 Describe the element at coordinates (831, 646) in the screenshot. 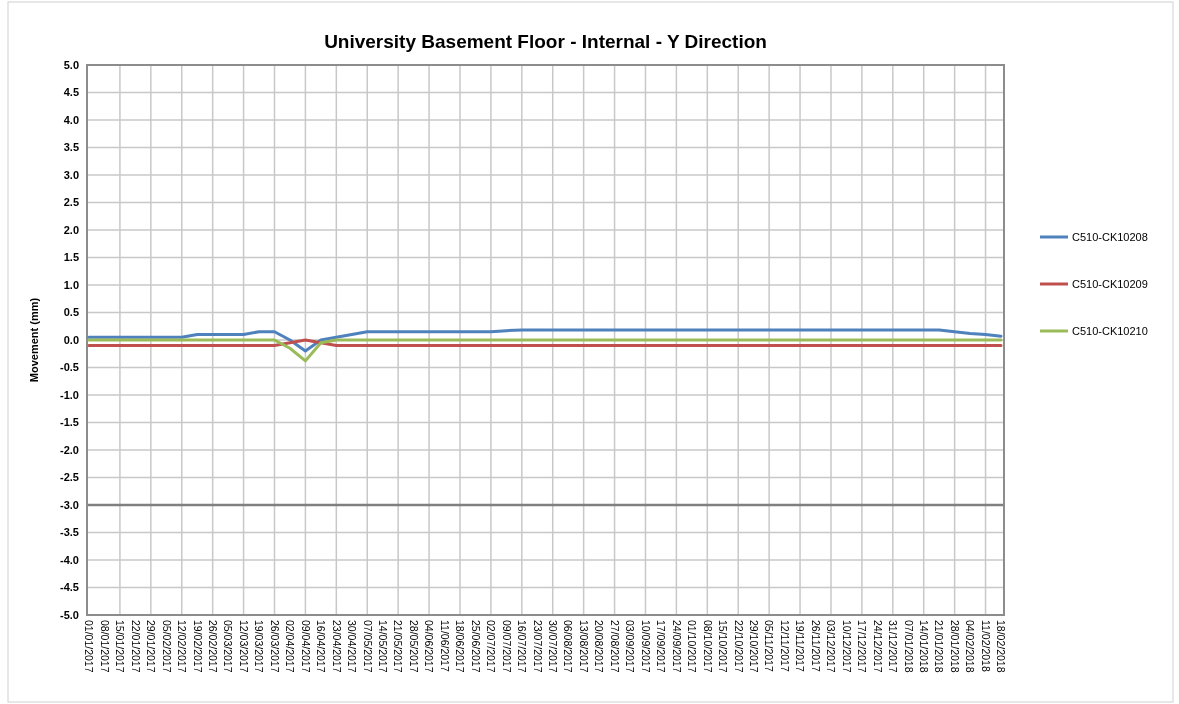

I see `x-tick-label: 03/12/2017` at that location.